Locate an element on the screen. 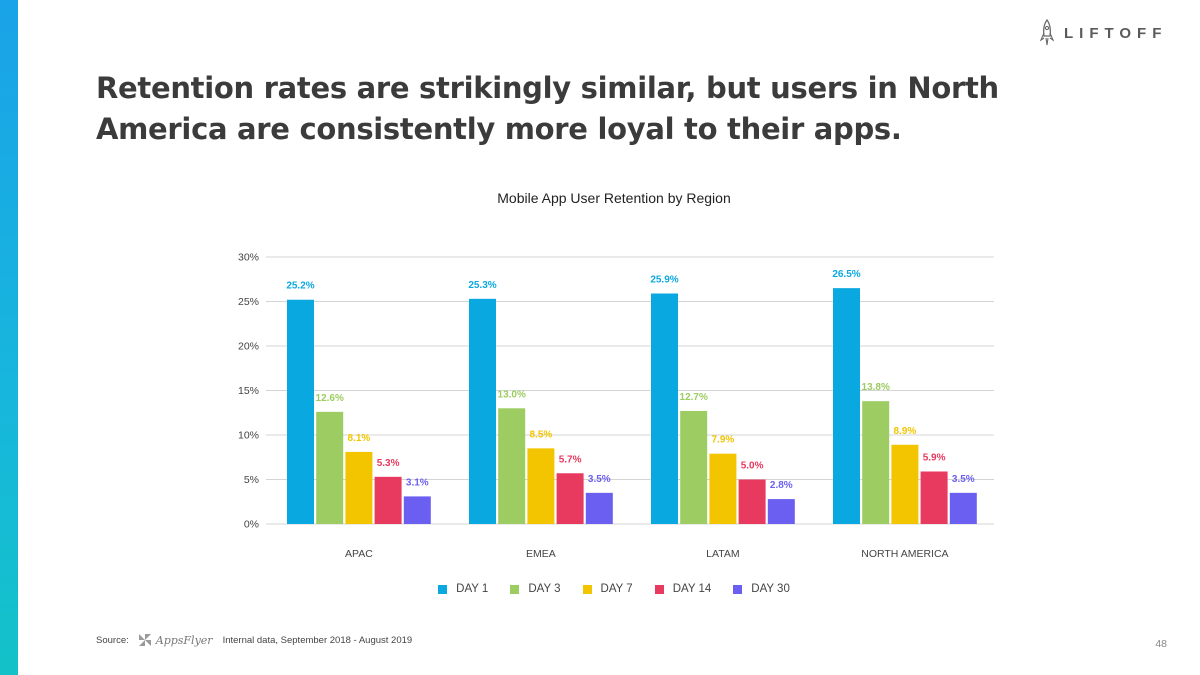 This screenshot has width=1200, height=675. page-number: 48 is located at coordinates (1161, 644).